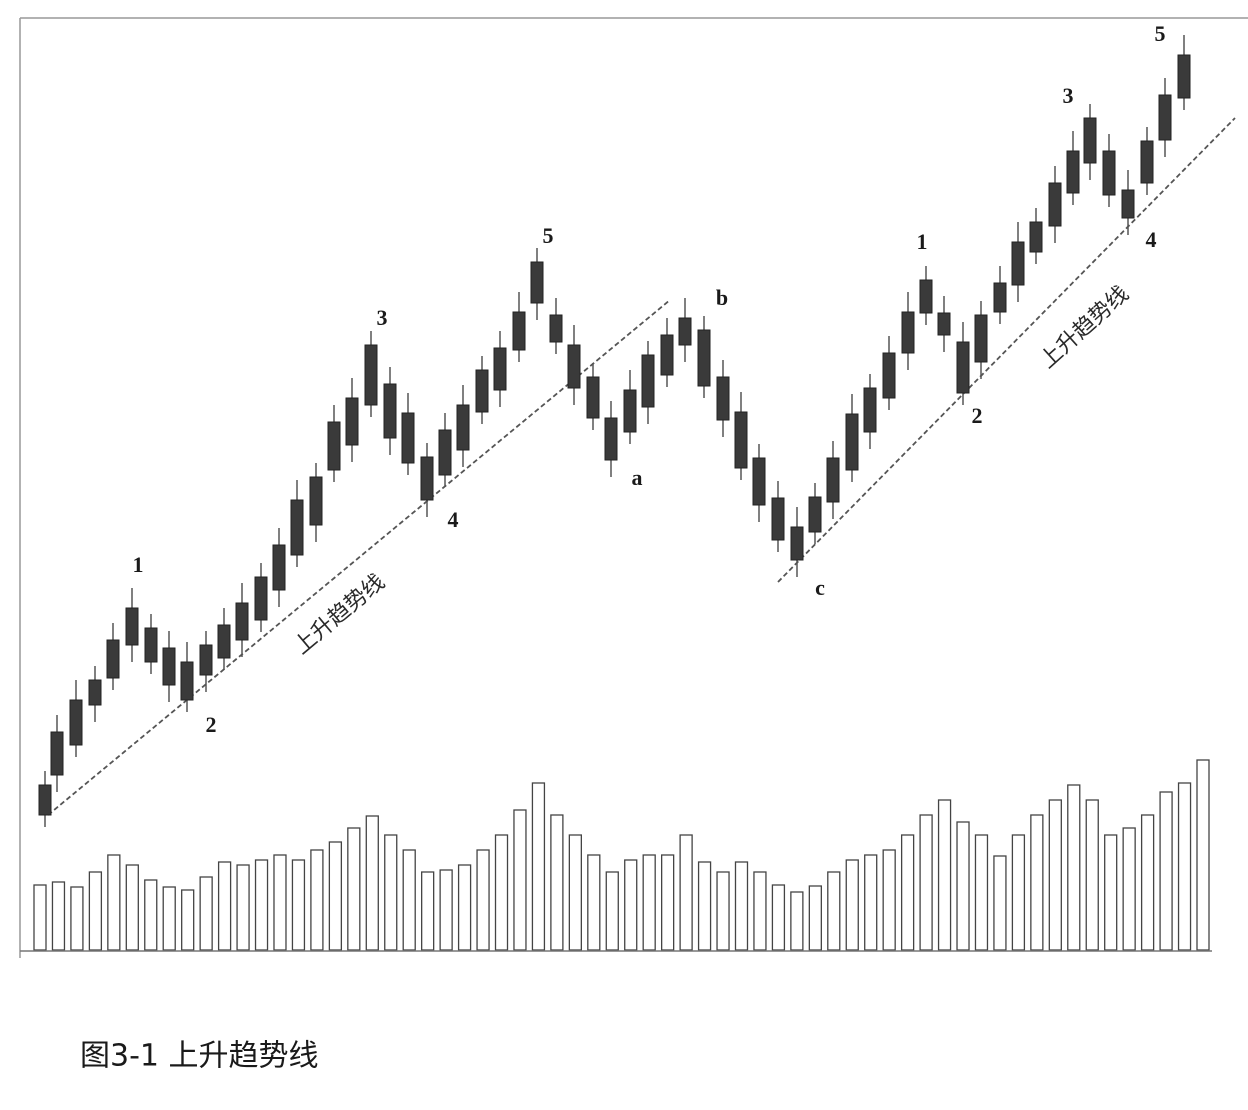 This screenshot has height=1110, width=1248. I want to click on wave-label: 3, so click(1068, 95).